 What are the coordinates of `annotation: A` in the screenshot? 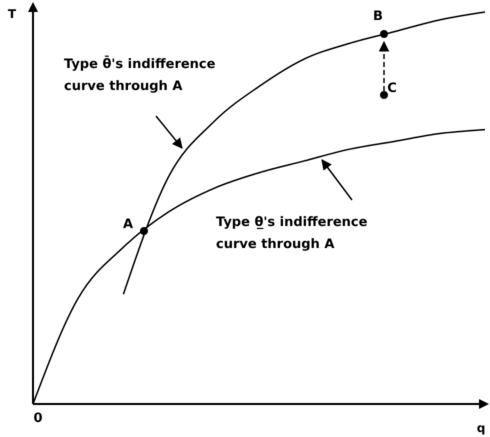 It's located at (128, 224).